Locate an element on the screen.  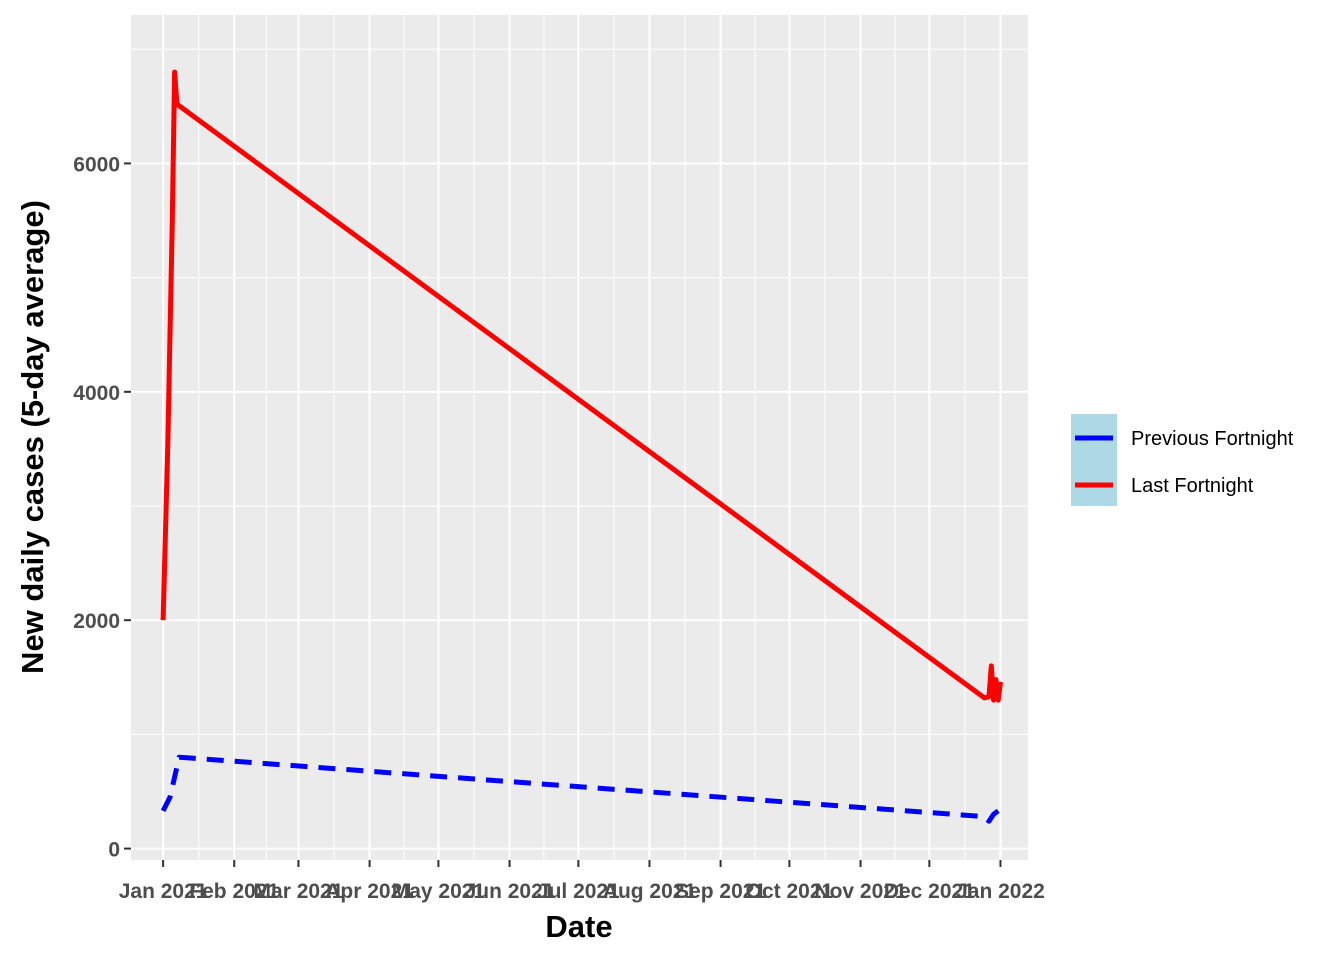
x-tick-label: May 2021 is located at coordinates (439, 891).